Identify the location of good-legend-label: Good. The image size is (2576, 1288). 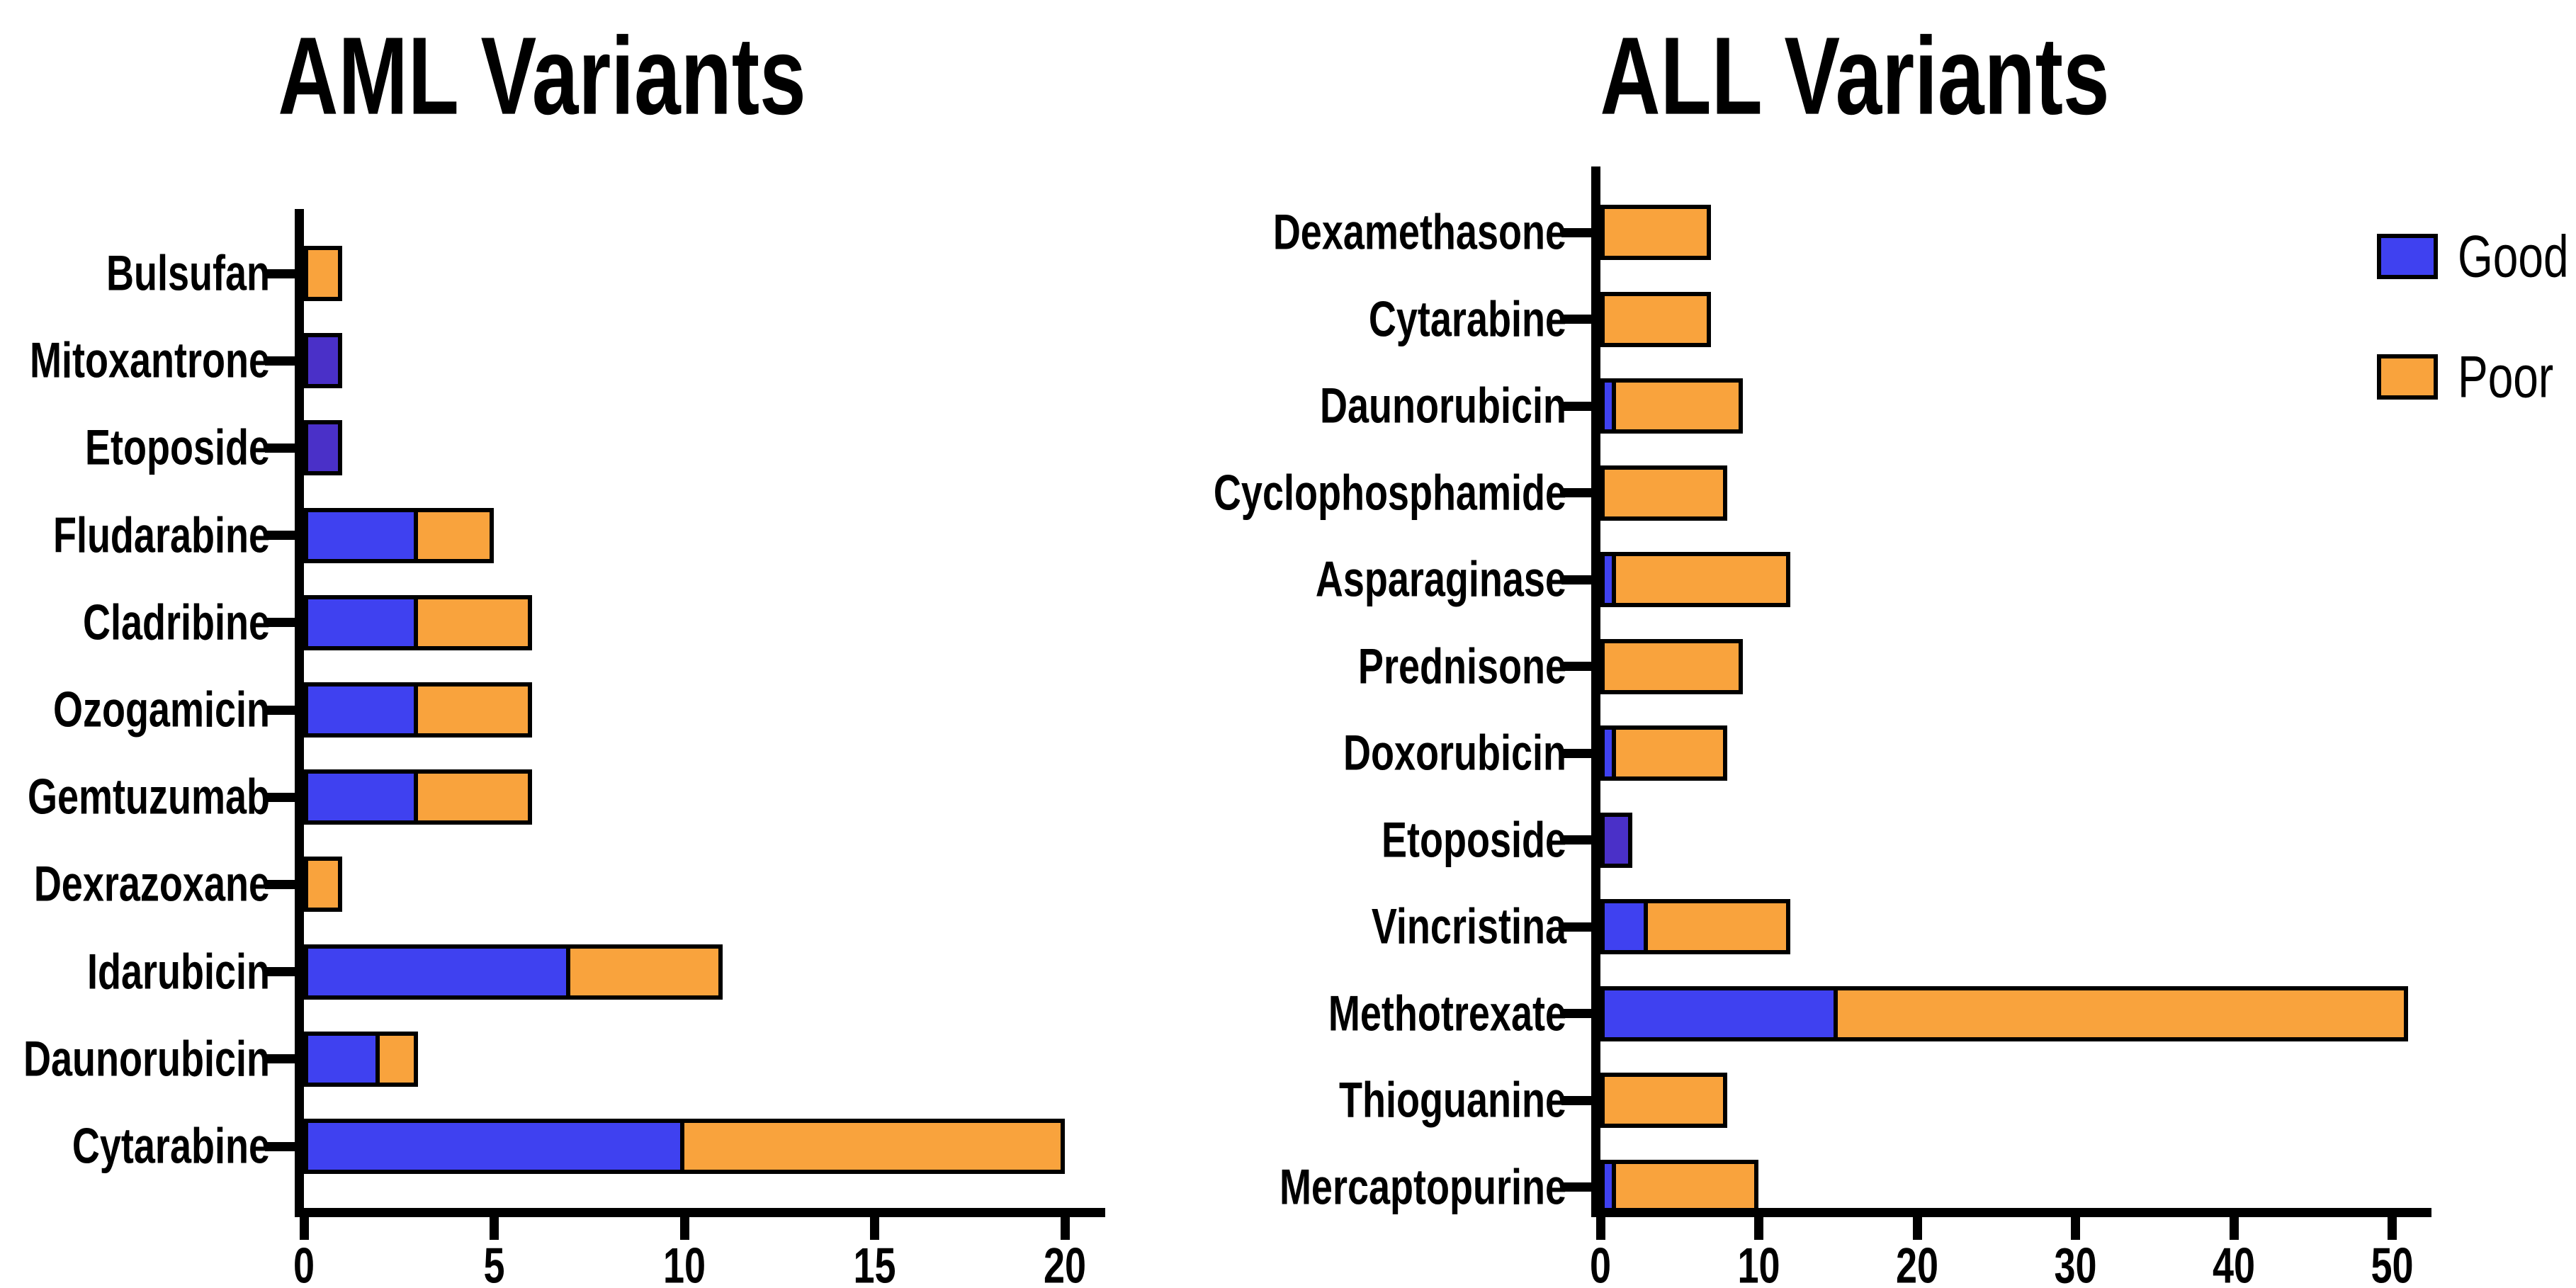
(2513, 256).